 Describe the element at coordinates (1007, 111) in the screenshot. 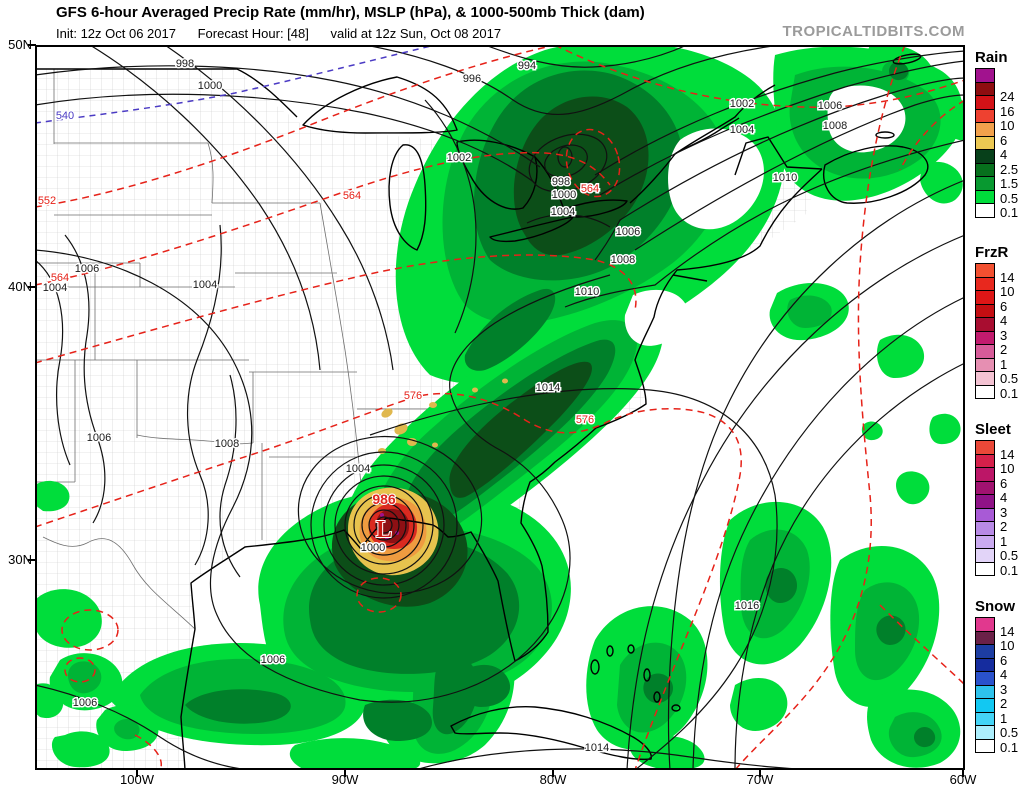

I see `legend-tick-label: 16` at that location.